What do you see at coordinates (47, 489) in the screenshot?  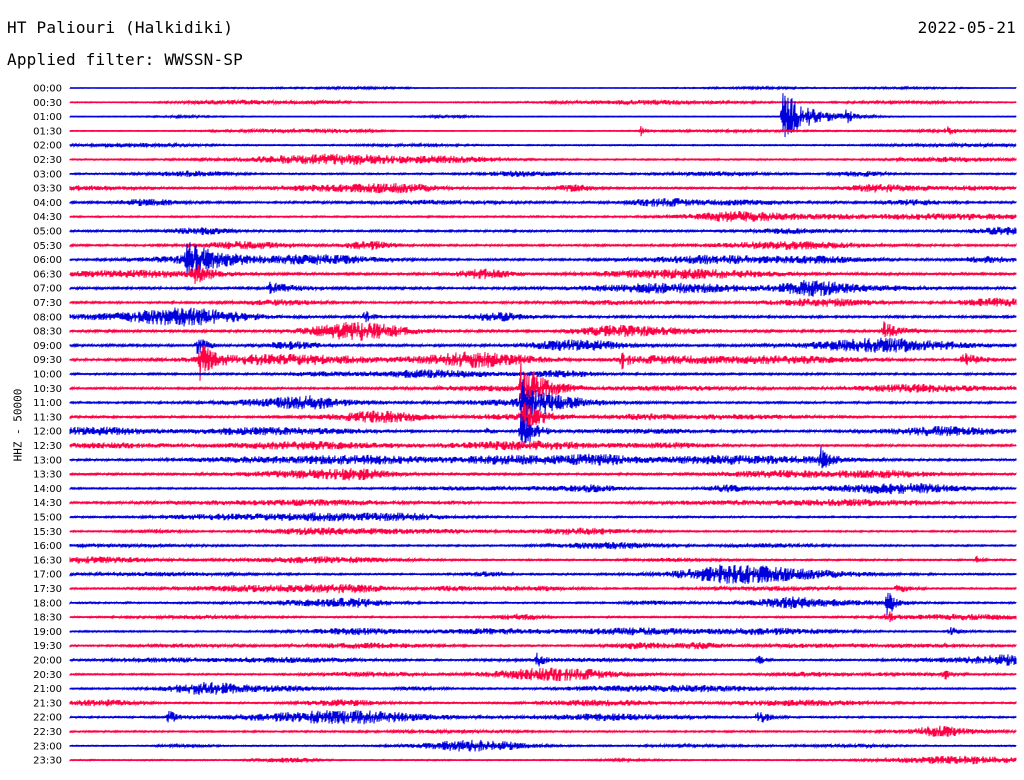 I see `time-tick-1400: 14:00` at bounding box center [47, 489].